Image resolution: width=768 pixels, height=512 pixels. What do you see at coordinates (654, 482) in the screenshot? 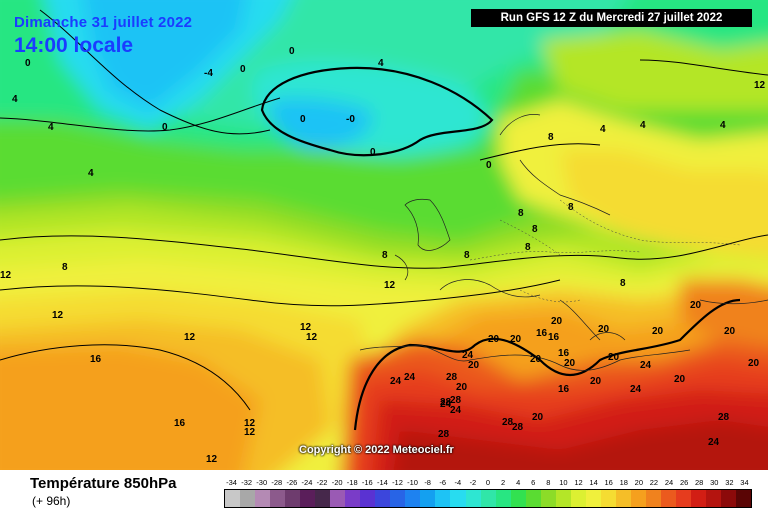
I see `scale-label: 22` at bounding box center [654, 482].